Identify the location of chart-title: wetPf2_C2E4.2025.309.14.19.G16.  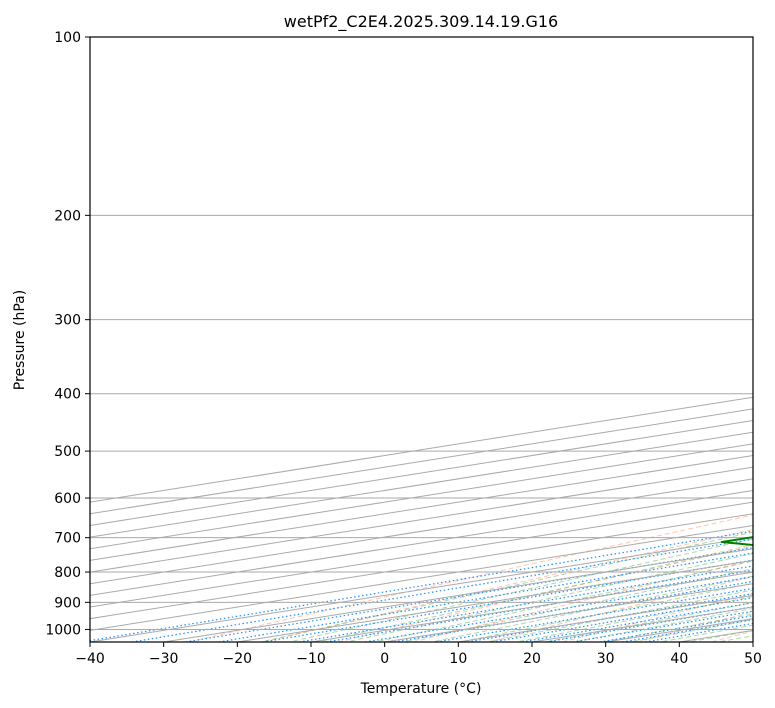
(421, 22).